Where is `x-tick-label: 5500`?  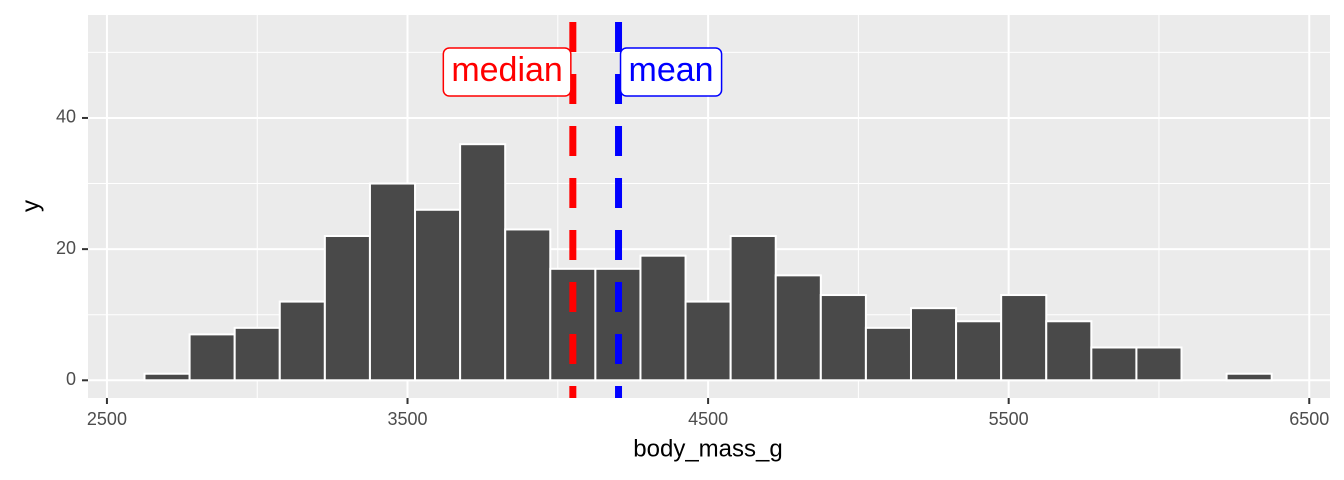 x-tick-label: 5500 is located at coordinates (1009, 419).